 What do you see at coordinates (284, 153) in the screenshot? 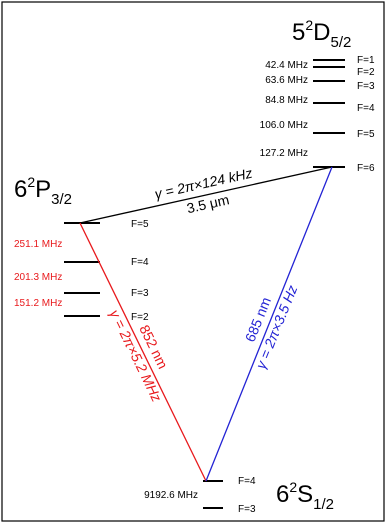
I see `d-splitting: 127.2 MHz` at bounding box center [284, 153].